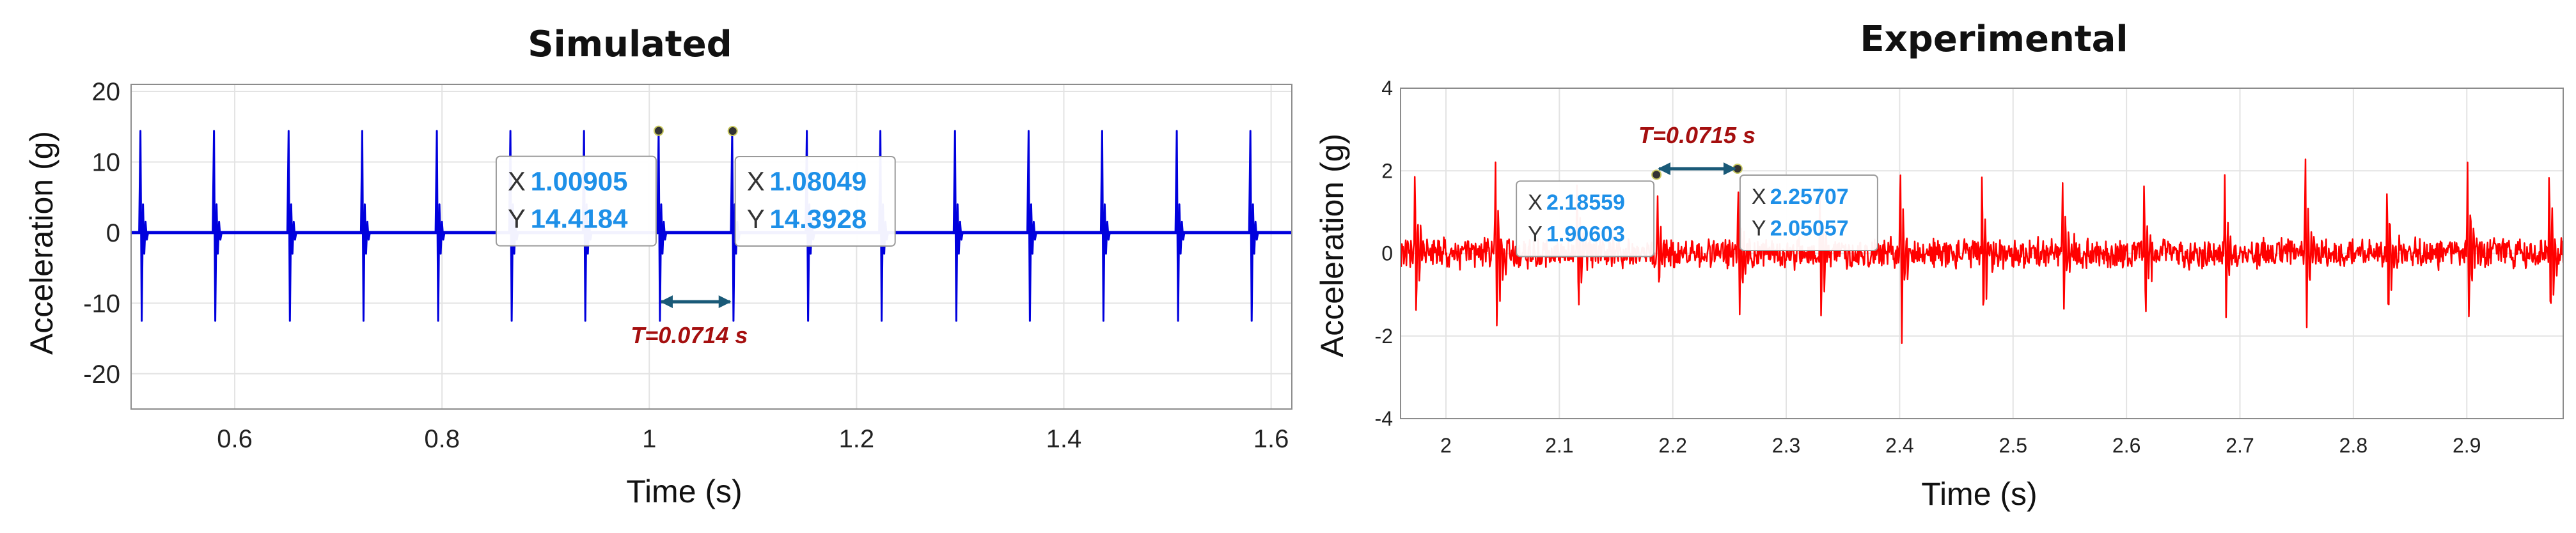  What do you see at coordinates (818, 219) in the screenshot?
I see `datatip-y-value: 14.3928` at bounding box center [818, 219].